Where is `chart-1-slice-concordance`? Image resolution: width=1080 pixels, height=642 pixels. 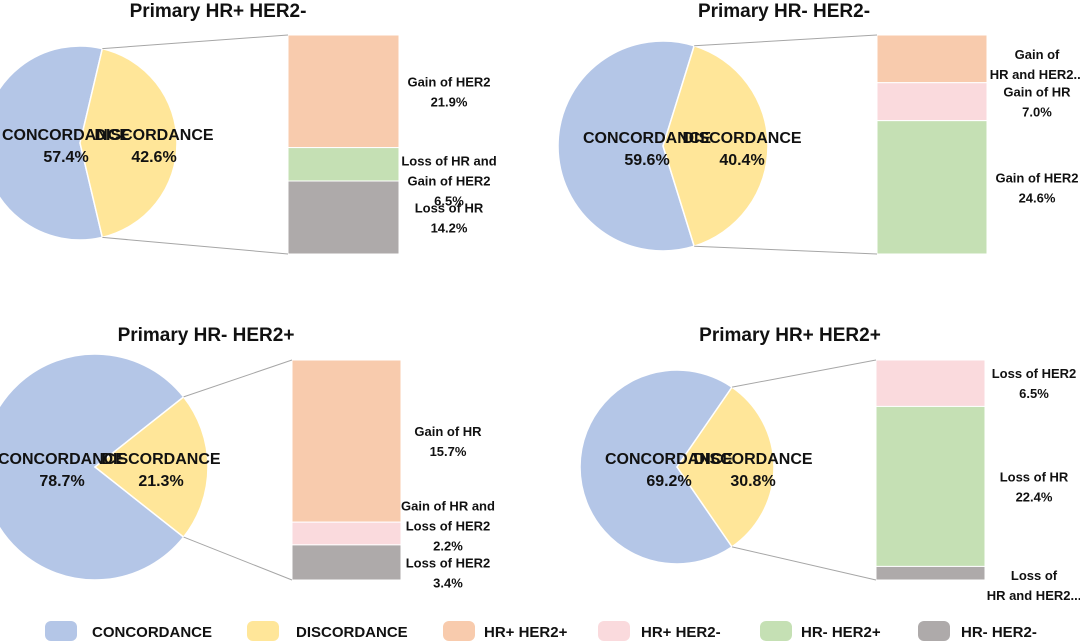 chart-1-slice-concordance is located at coordinates (52, 143).